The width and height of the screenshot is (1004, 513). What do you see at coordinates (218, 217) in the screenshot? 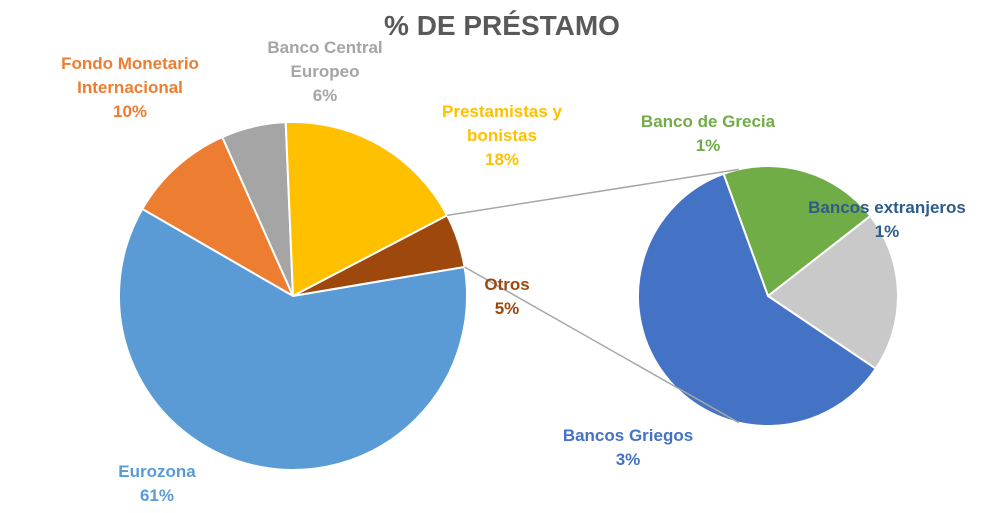
I see `main-pie-slice-fondo-monetario-internacional` at bounding box center [218, 217].